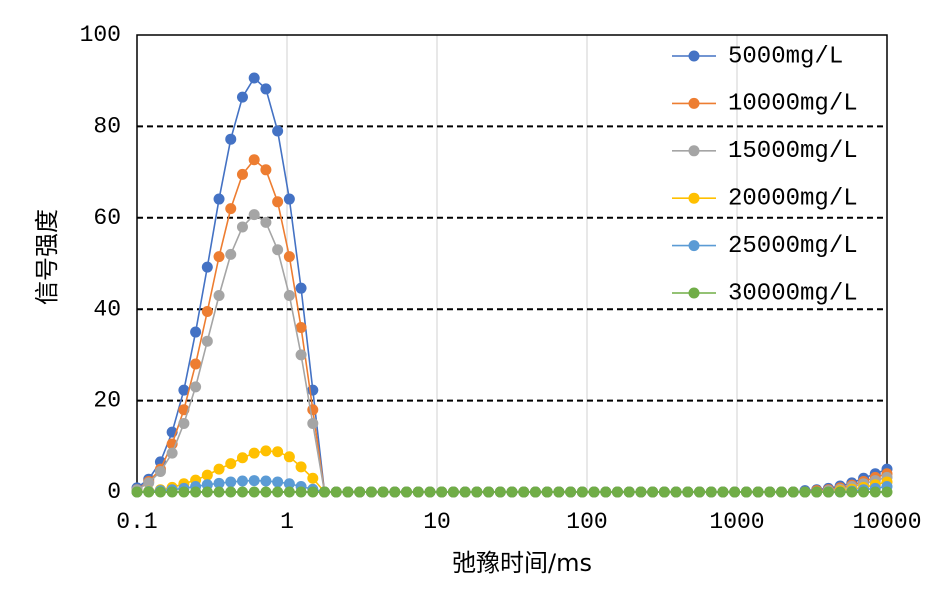 The image size is (945, 600). Describe the element at coordinates (793, 293) in the screenshot. I see `legend-label: 30000mg/L` at that location.